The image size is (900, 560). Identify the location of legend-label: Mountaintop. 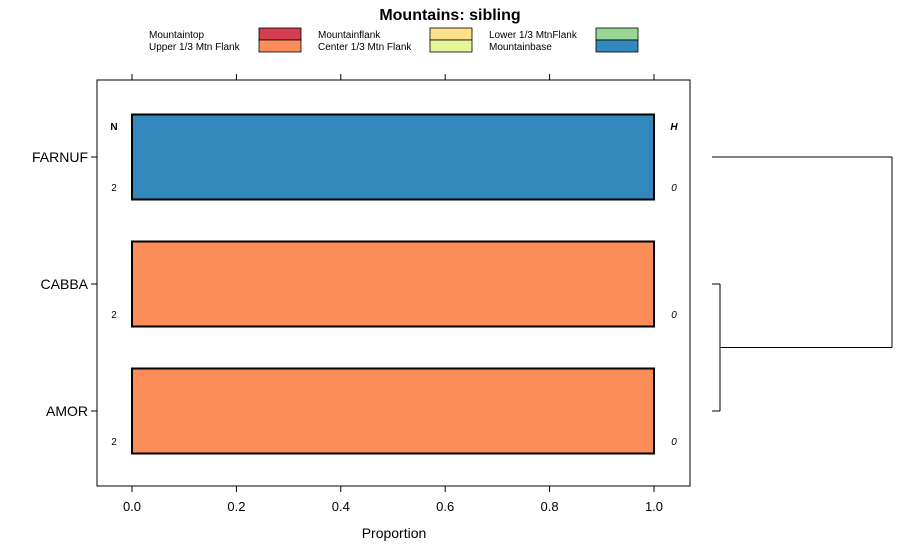
(176, 35).